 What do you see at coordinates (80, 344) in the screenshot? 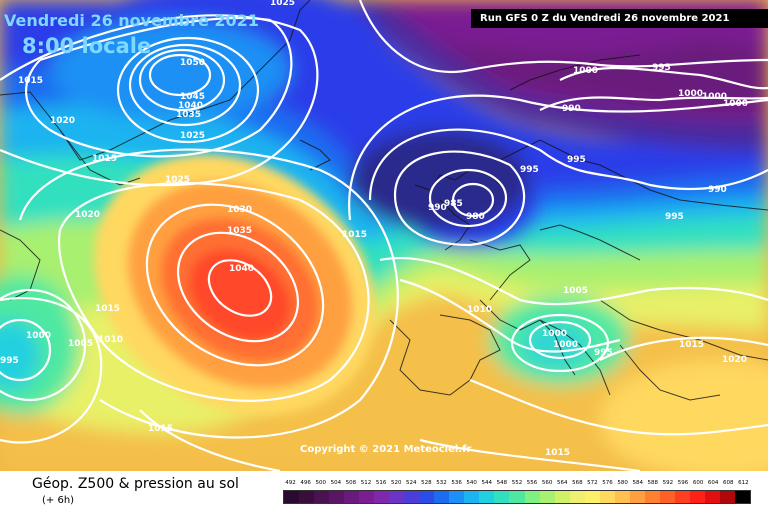
I see `isobar-label: 1005` at bounding box center [80, 344].